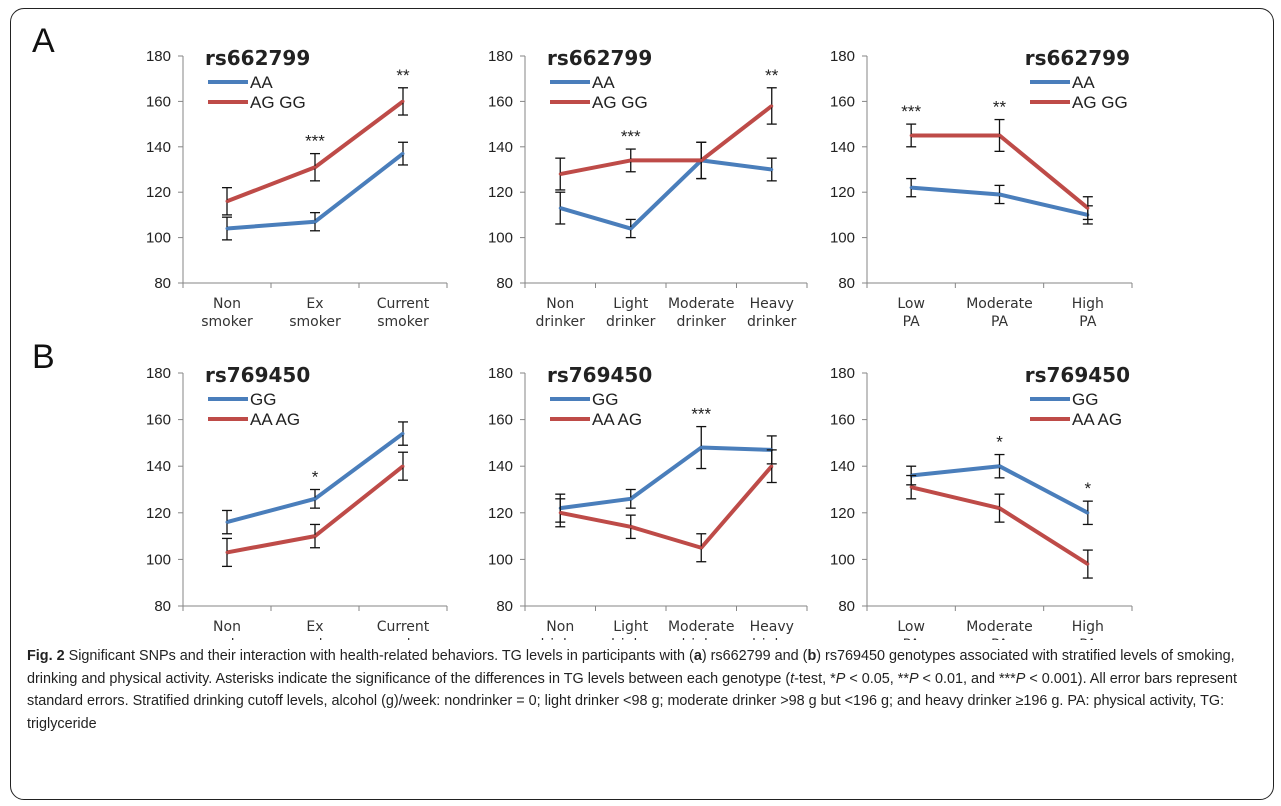 The height and width of the screenshot is (806, 1281). I want to click on caption-p-2: P, so click(913, 678).